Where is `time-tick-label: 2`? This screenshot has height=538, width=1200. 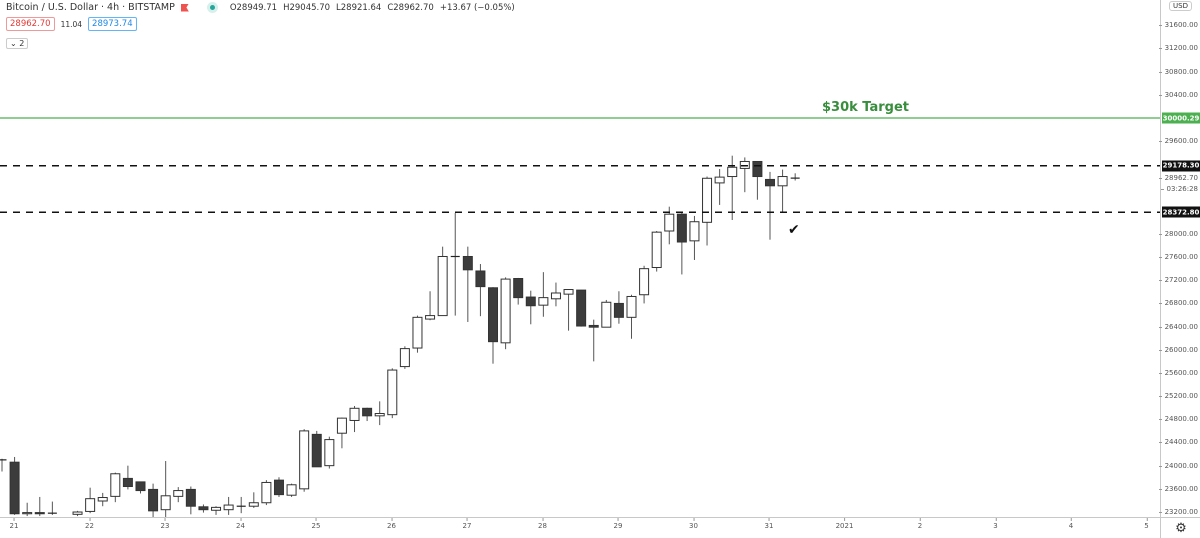 time-tick-label: 2 is located at coordinates (920, 524).